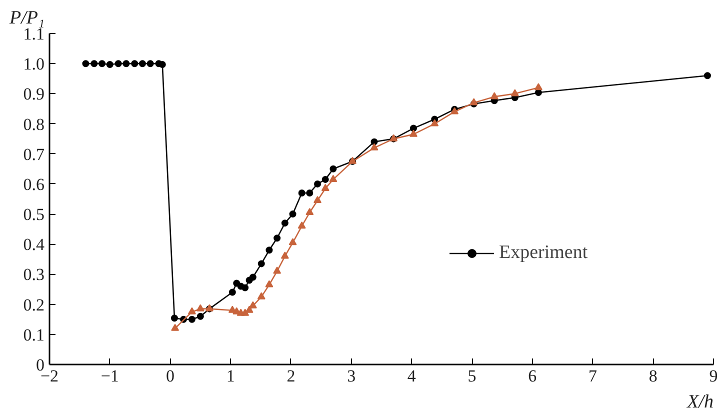 Image resolution: width=723 pixels, height=417 pixels. Describe the element at coordinates (351, 376) in the screenshot. I see `x-tick-label: 3` at that location.